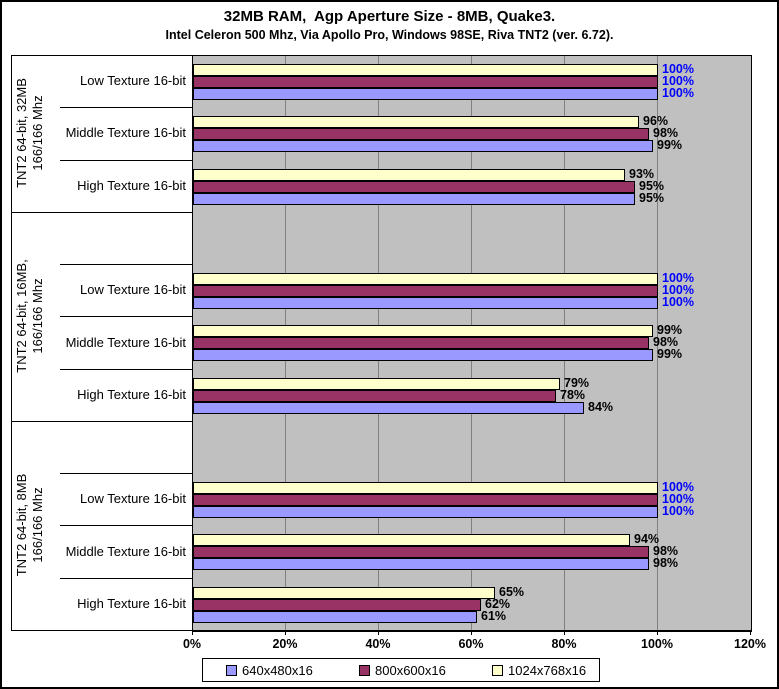 The width and height of the screenshot is (779, 689). I want to click on bar-value-label: 93%, so click(642, 173).